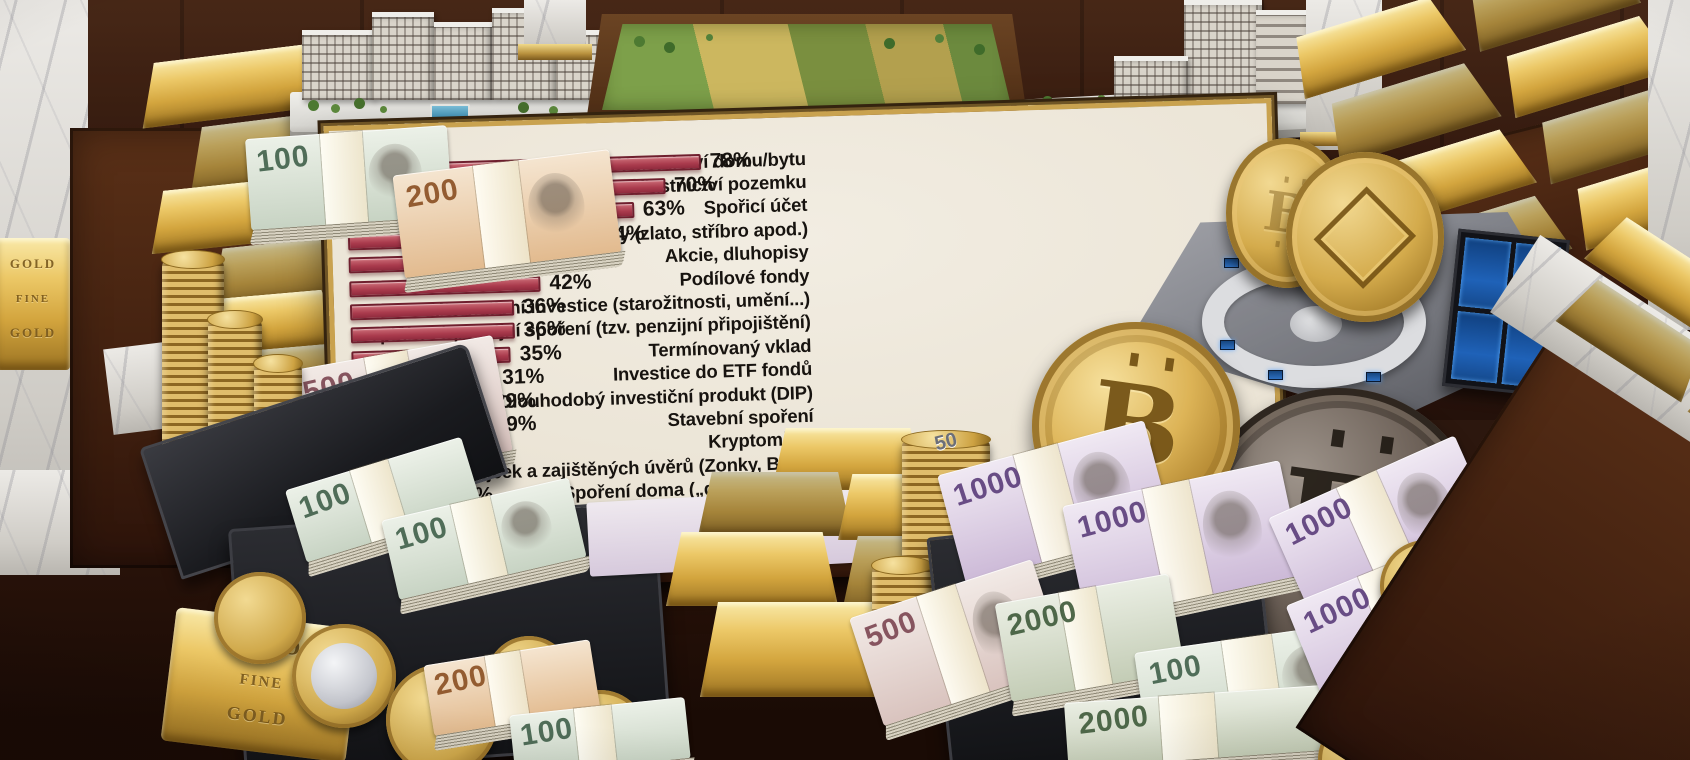 This screenshot has height=760, width=1690. Describe the element at coordinates (541, 353) in the screenshot. I see `bar-value: 35%` at that location.